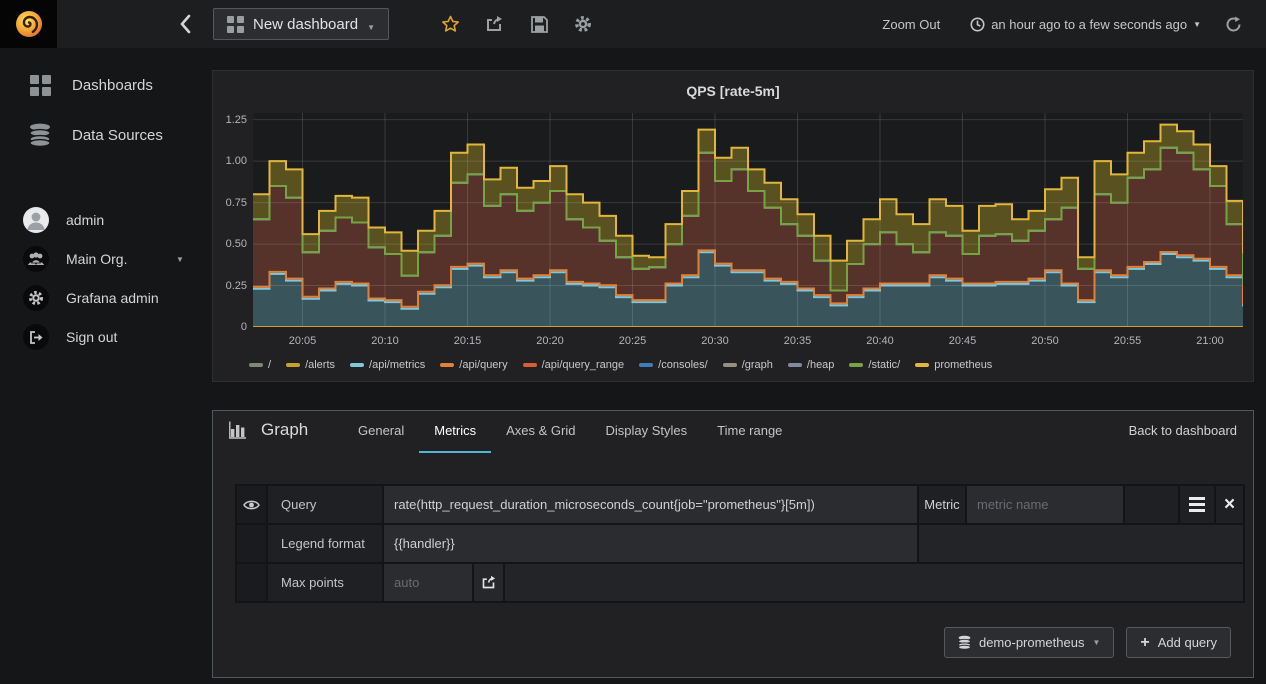 This screenshot has height=684, width=1266. I want to click on max-points-input-wrap, so click(428, 582).